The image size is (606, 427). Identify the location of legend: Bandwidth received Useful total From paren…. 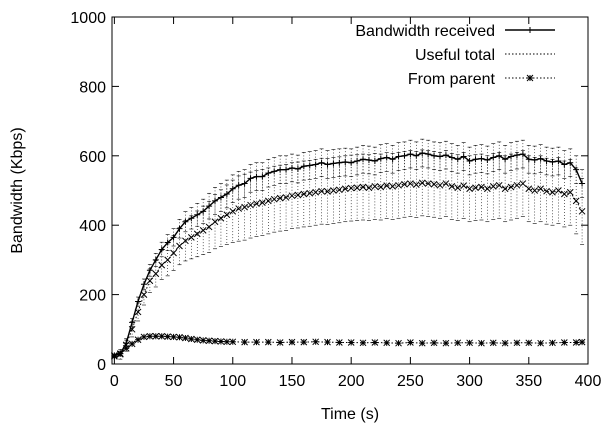
(455, 55).